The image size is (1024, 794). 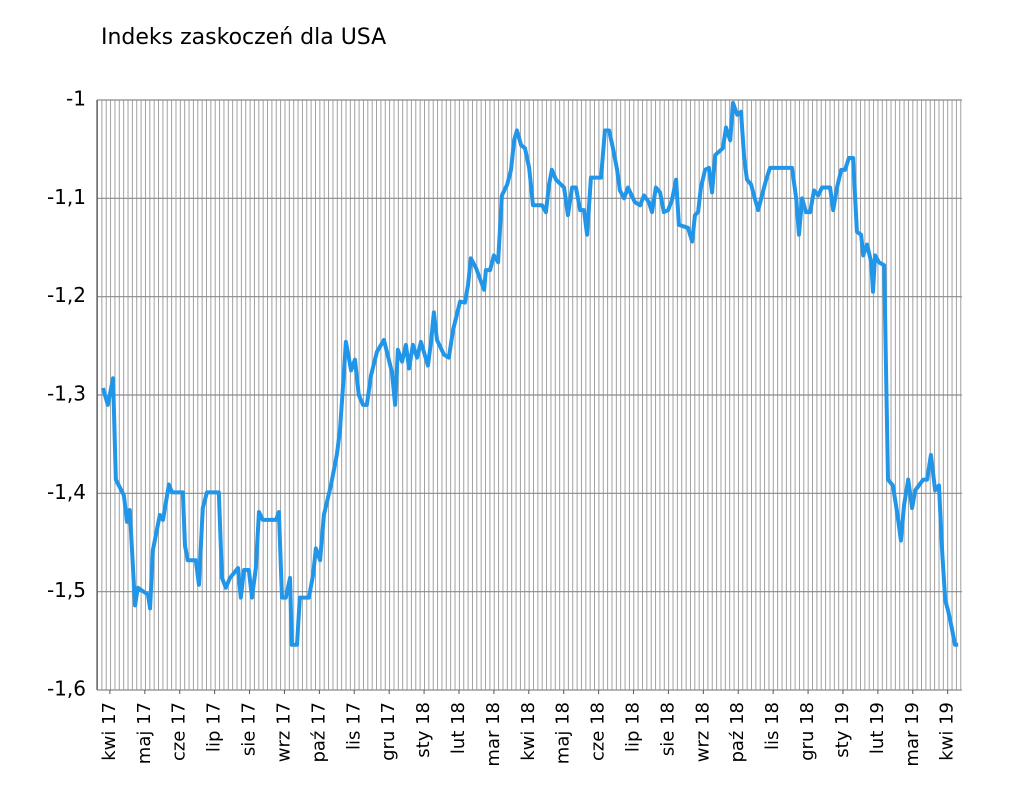 What do you see at coordinates (66, 394) in the screenshot?
I see `y-tick-label: -1,3` at bounding box center [66, 394].